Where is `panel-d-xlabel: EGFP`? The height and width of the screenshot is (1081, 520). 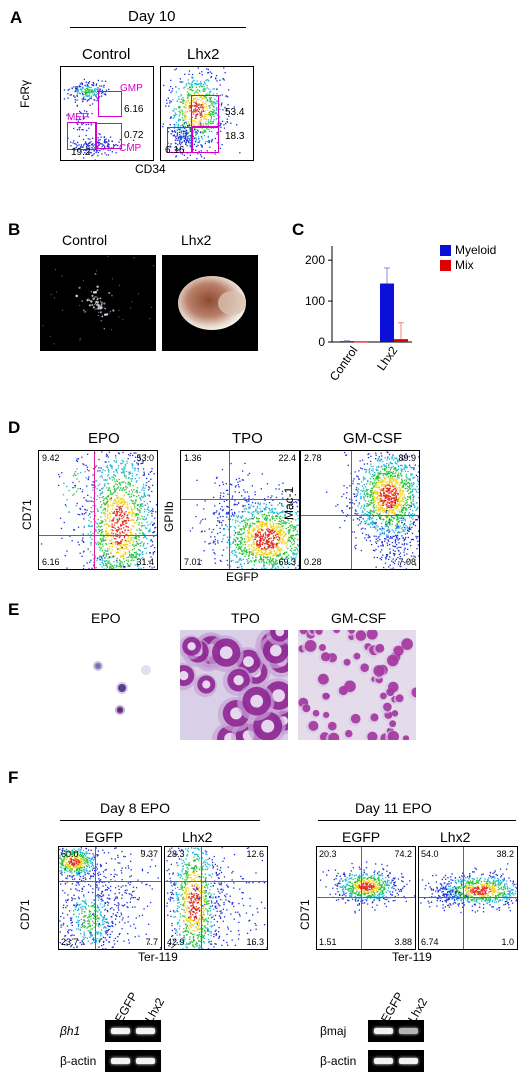
panel-d-xlabel: EGFP is located at coordinates (242, 577).